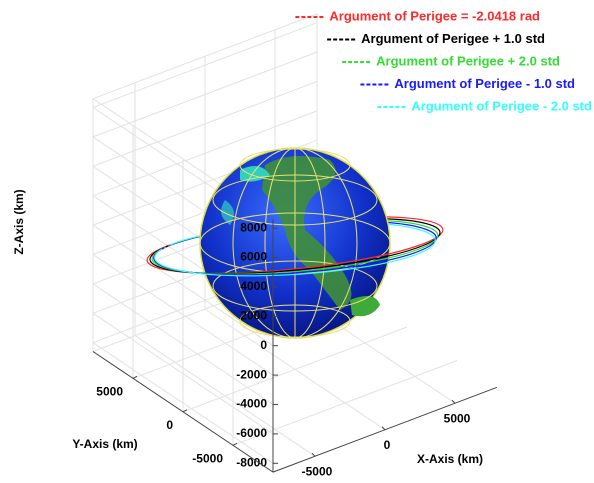 Image resolution: width=594 pixels, height=483 pixels. I want to click on x-tick-label: 0, so click(387, 445).